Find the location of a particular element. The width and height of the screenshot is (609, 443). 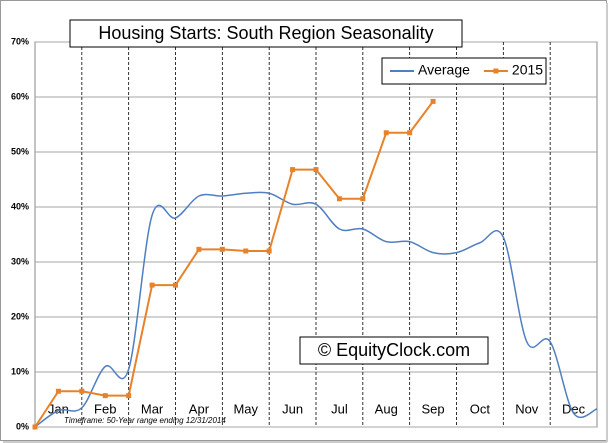

chart-title: Housing Starts: South Region Seasonality is located at coordinates (265, 33).